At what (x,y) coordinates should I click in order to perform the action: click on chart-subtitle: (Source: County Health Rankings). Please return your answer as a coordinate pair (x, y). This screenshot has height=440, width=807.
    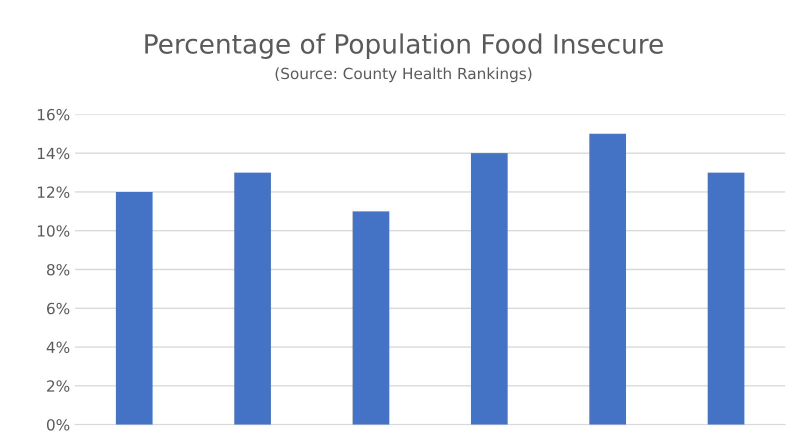
    Looking at the image, I should click on (404, 74).